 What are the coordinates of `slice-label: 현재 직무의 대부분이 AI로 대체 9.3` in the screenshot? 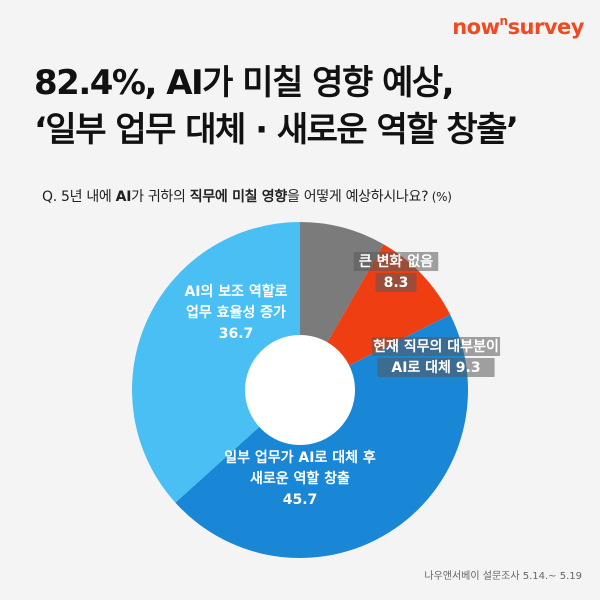 It's located at (436, 357).